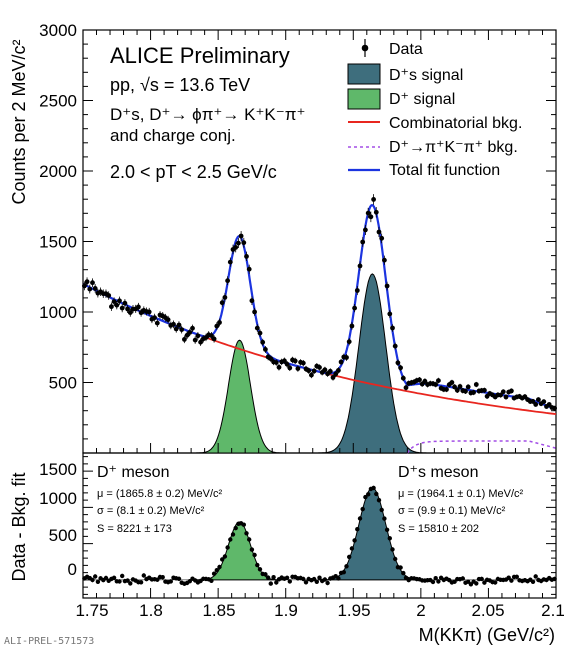 Image resolution: width=587 pixels, height=650 pixels. Describe the element at coordinates (207, 114) in the screenshot. I see `header-decay: D⁺s, D⁺→ ϕπ⁺→ K⁺K⁻π⁺` at that location.